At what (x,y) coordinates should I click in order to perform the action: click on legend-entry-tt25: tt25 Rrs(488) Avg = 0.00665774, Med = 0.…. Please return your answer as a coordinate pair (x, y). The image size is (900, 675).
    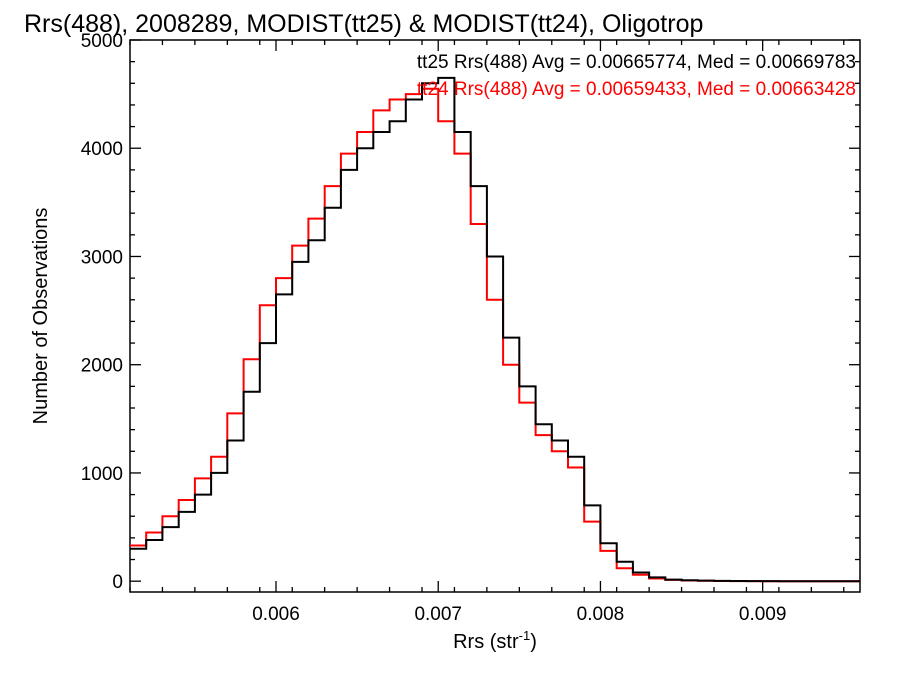
    Looking at the image, I should click on (636, 62).